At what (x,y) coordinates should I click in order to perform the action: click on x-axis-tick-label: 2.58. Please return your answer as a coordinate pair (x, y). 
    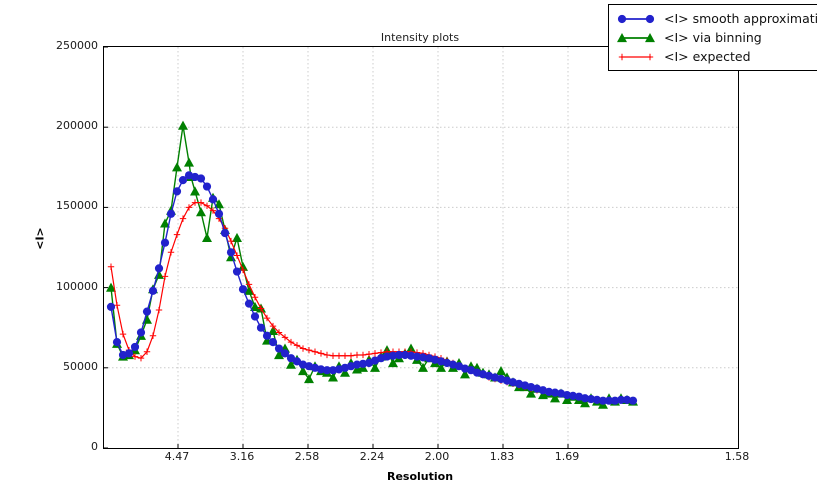
    Looking at the image, I should click on (307, 456).